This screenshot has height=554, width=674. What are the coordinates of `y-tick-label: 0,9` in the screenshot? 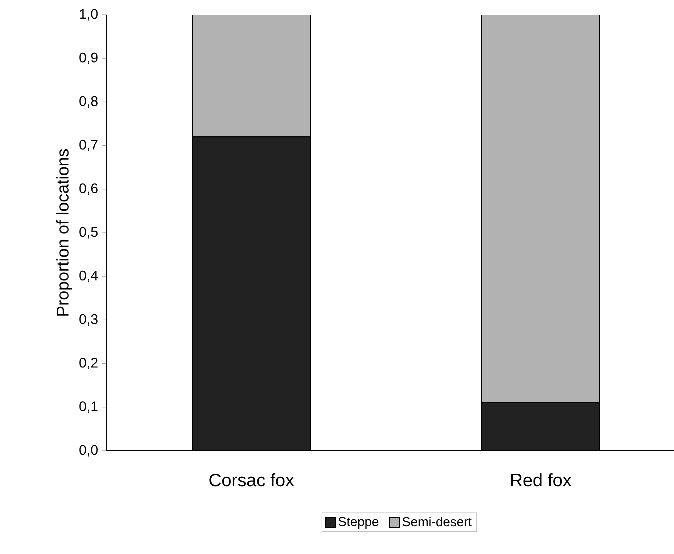 It's located at (89, 58).